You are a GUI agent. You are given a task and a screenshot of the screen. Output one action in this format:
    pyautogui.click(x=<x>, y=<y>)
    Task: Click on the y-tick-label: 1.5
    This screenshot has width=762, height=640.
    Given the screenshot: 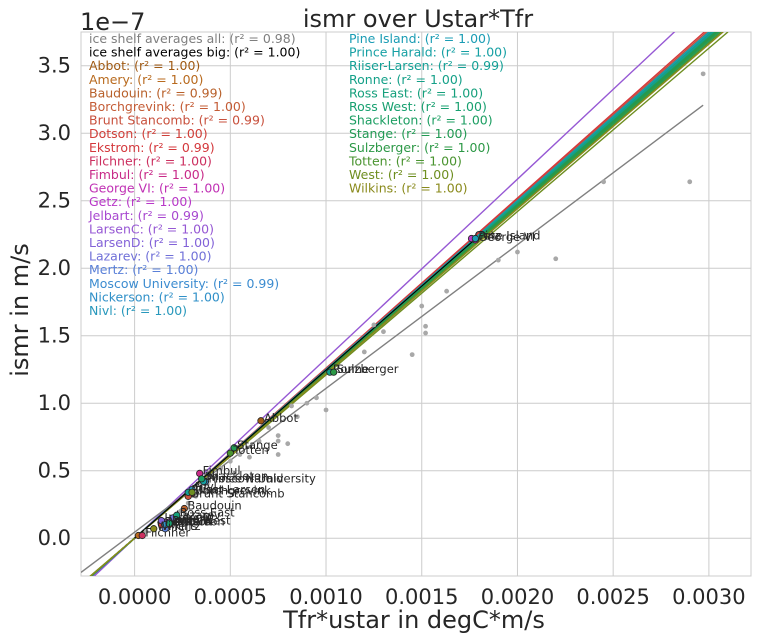 What is the action you would take?
    pyautogui.click(x=54, y=336)
    